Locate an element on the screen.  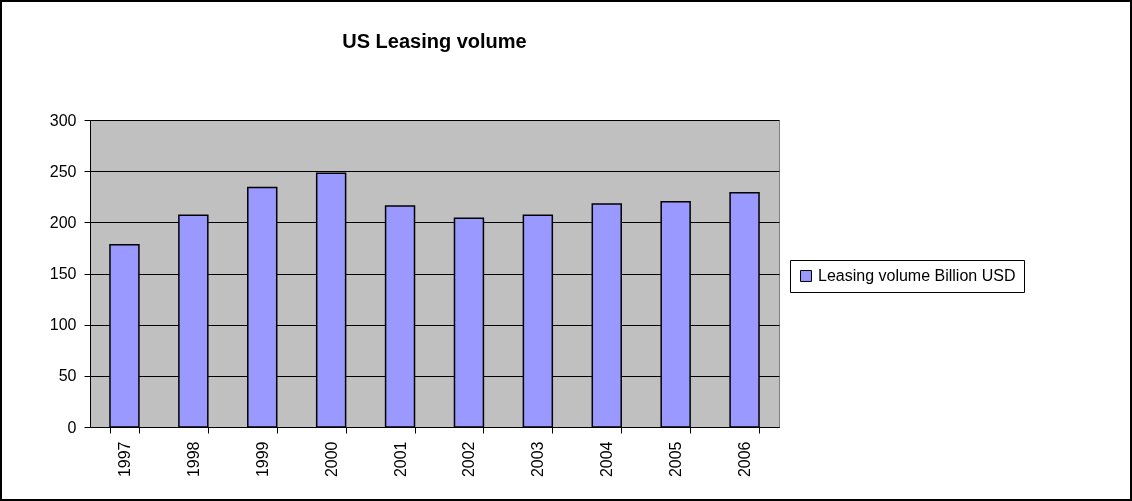
x-tick-label: 2002 is located at coordinates (469, 459).